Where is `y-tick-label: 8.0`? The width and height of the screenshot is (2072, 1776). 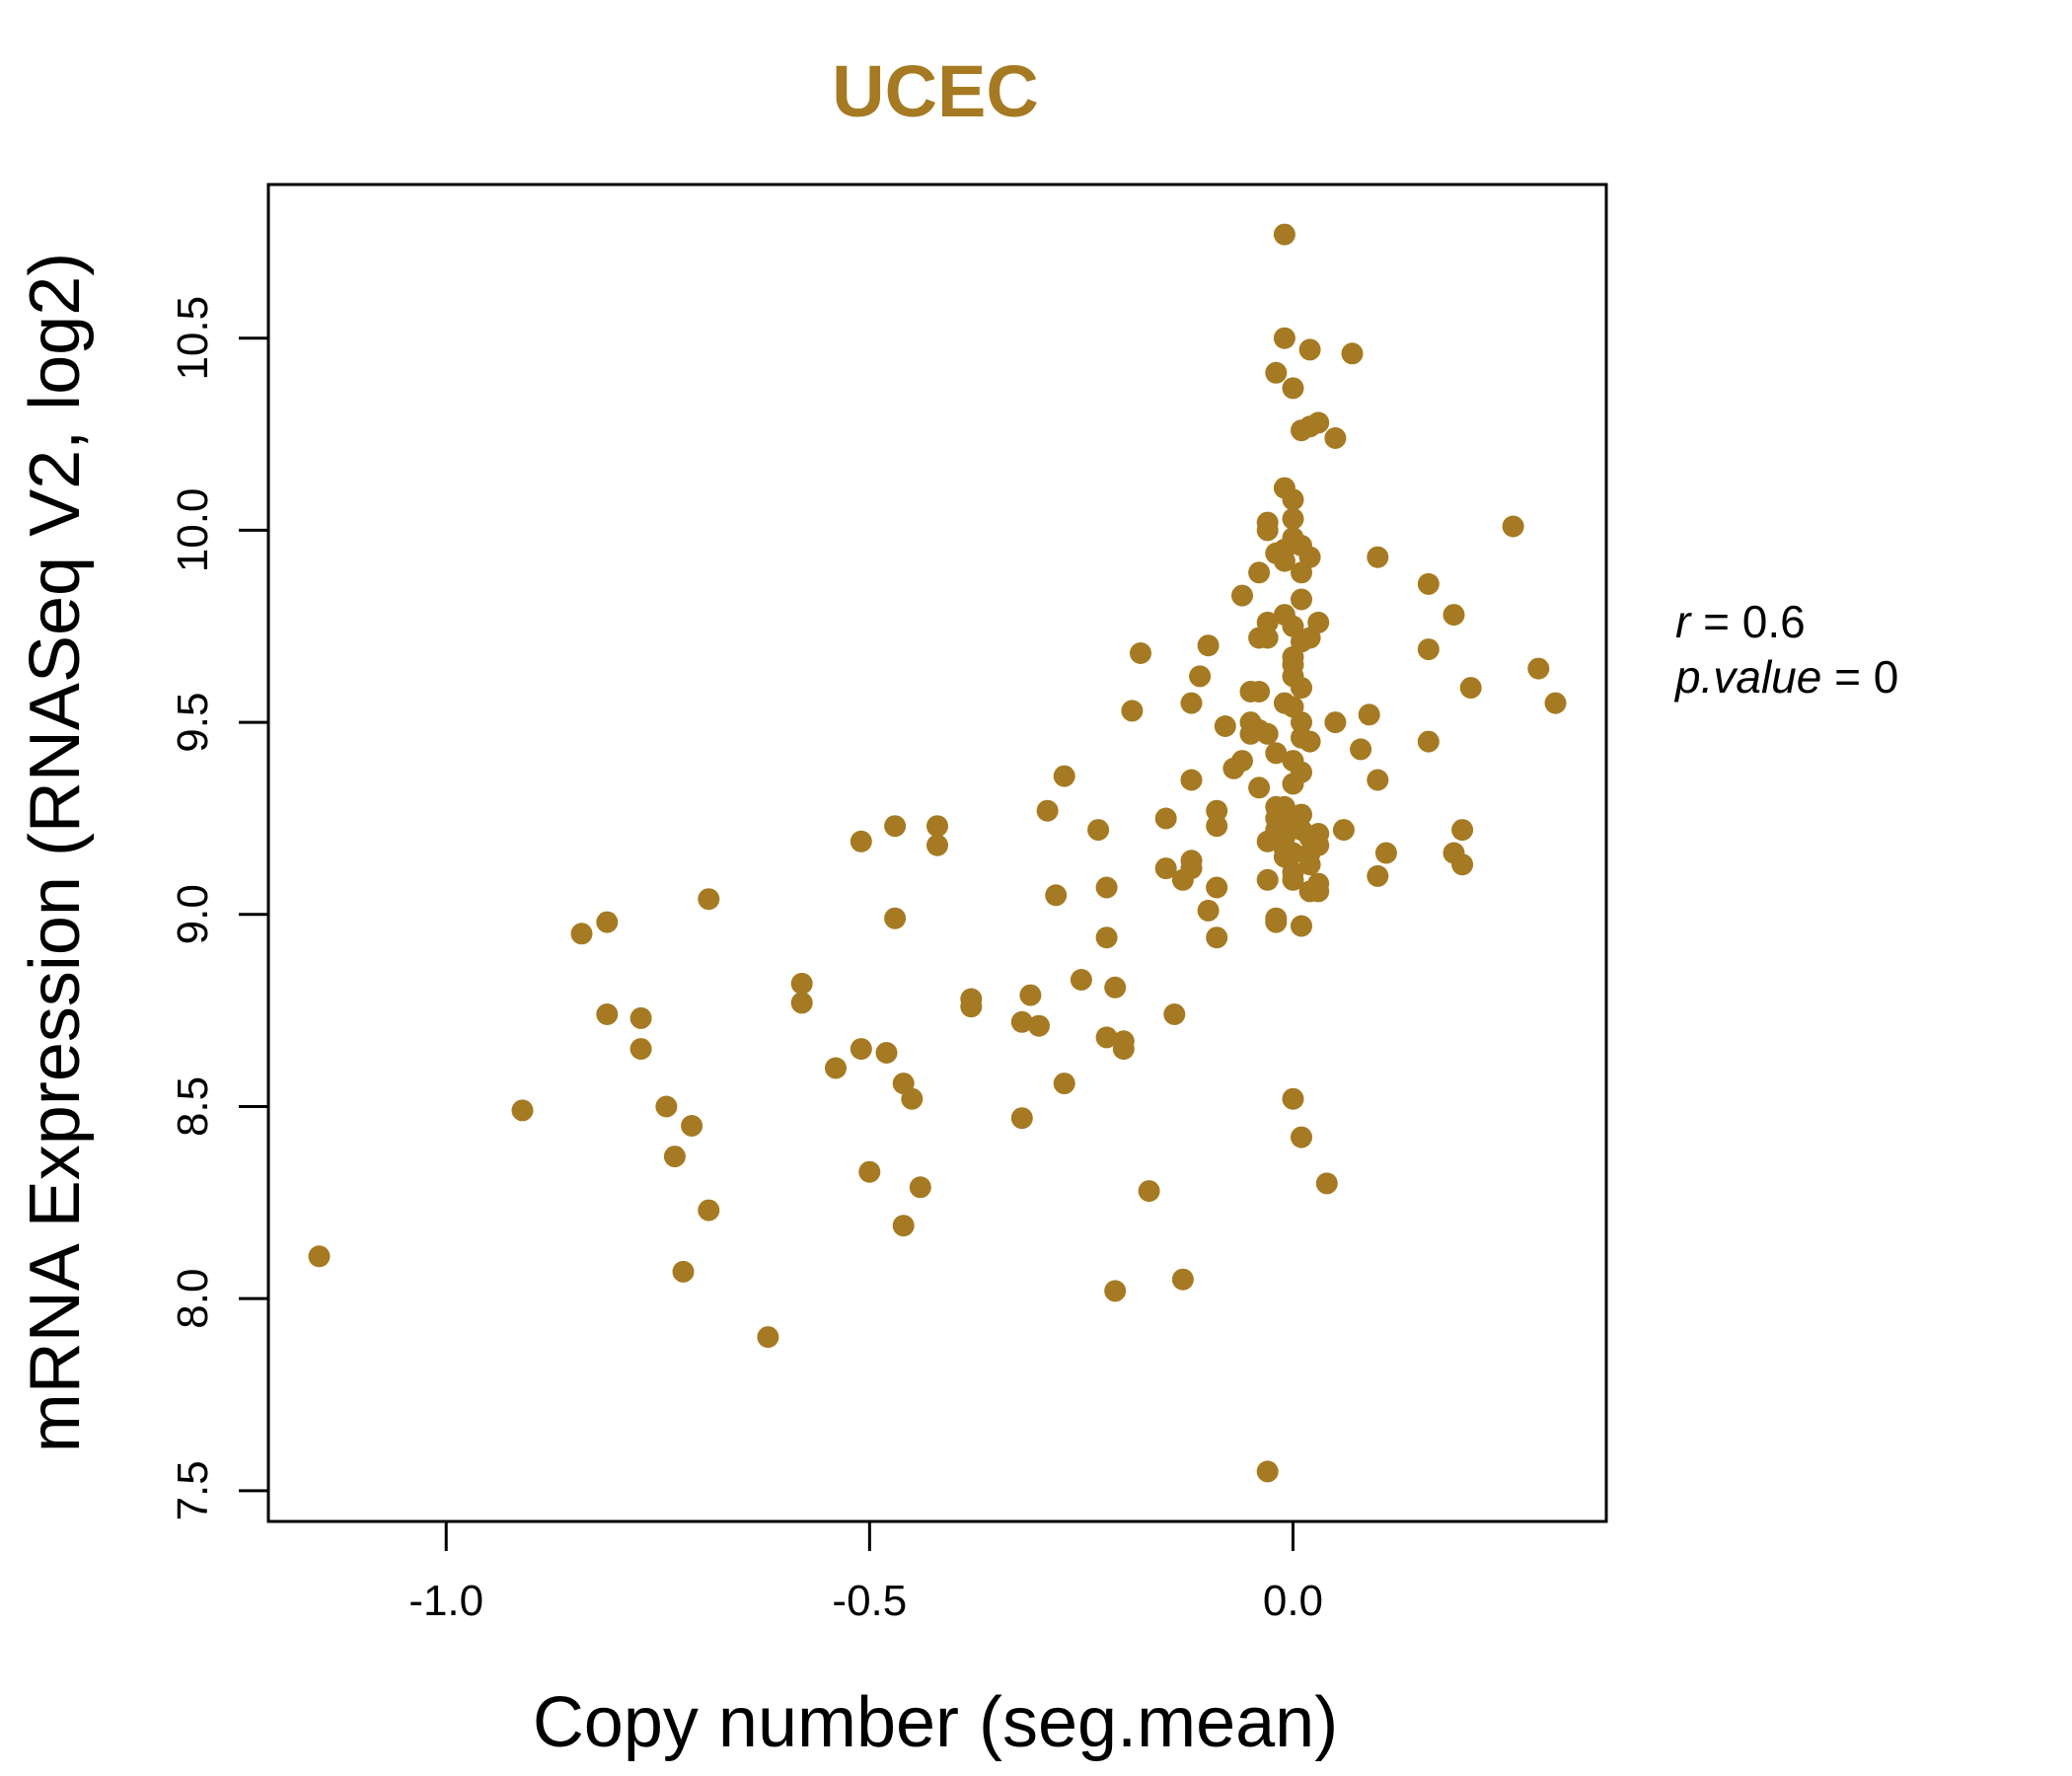
y-tick-label: 8.0 is located at coordinates (193, 1299).